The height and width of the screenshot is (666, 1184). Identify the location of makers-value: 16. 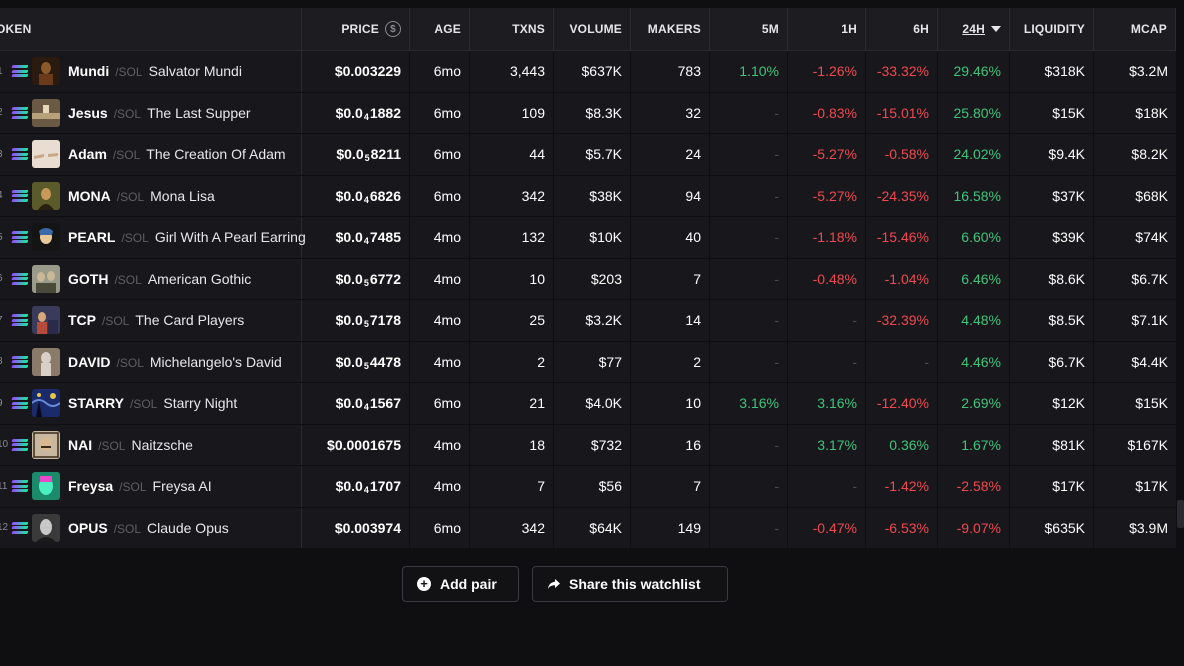
(670, 444).